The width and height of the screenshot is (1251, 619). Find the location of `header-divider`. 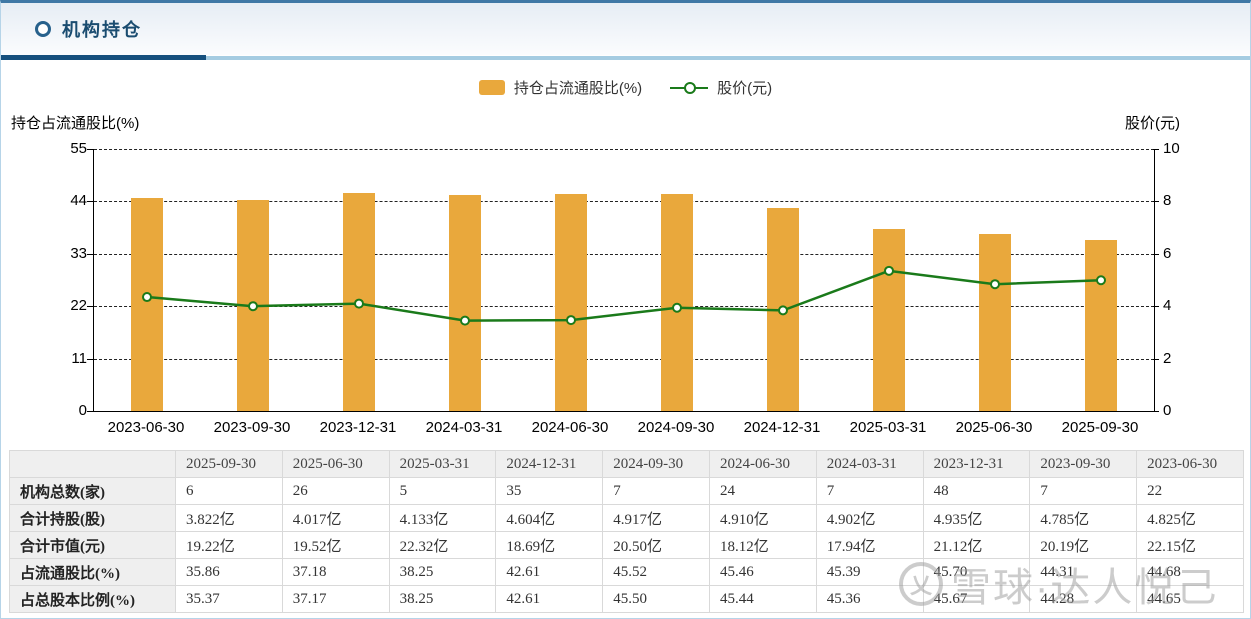

header-divider is located at coordinates (625, 58).